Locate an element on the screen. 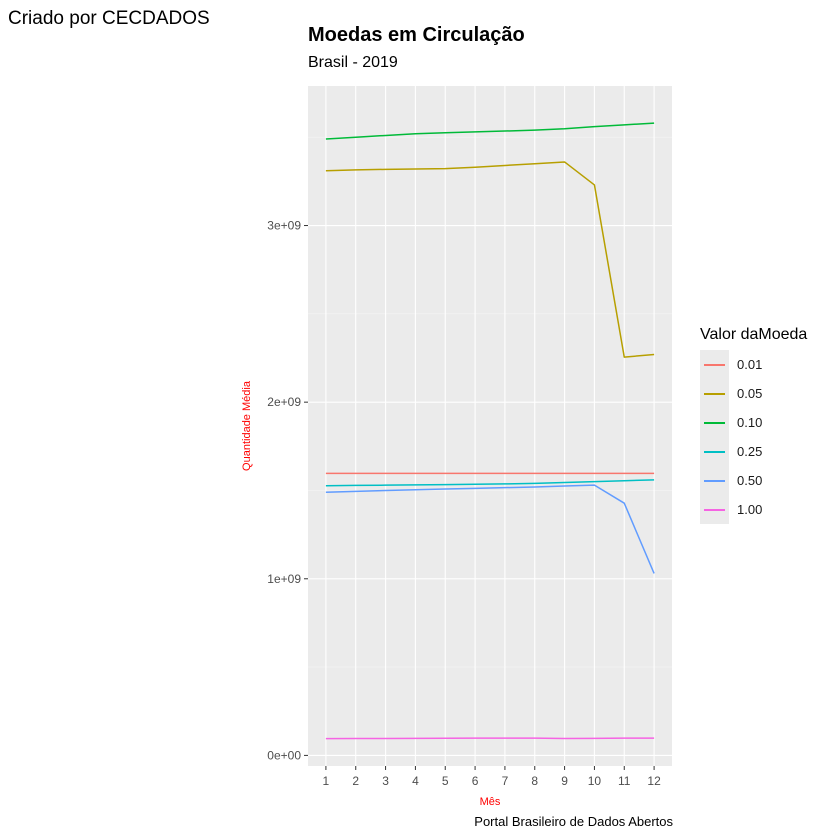 The height and width of the screenshot is (840, 840). x-tick-label: 4 is located at coordinates (415, 781).